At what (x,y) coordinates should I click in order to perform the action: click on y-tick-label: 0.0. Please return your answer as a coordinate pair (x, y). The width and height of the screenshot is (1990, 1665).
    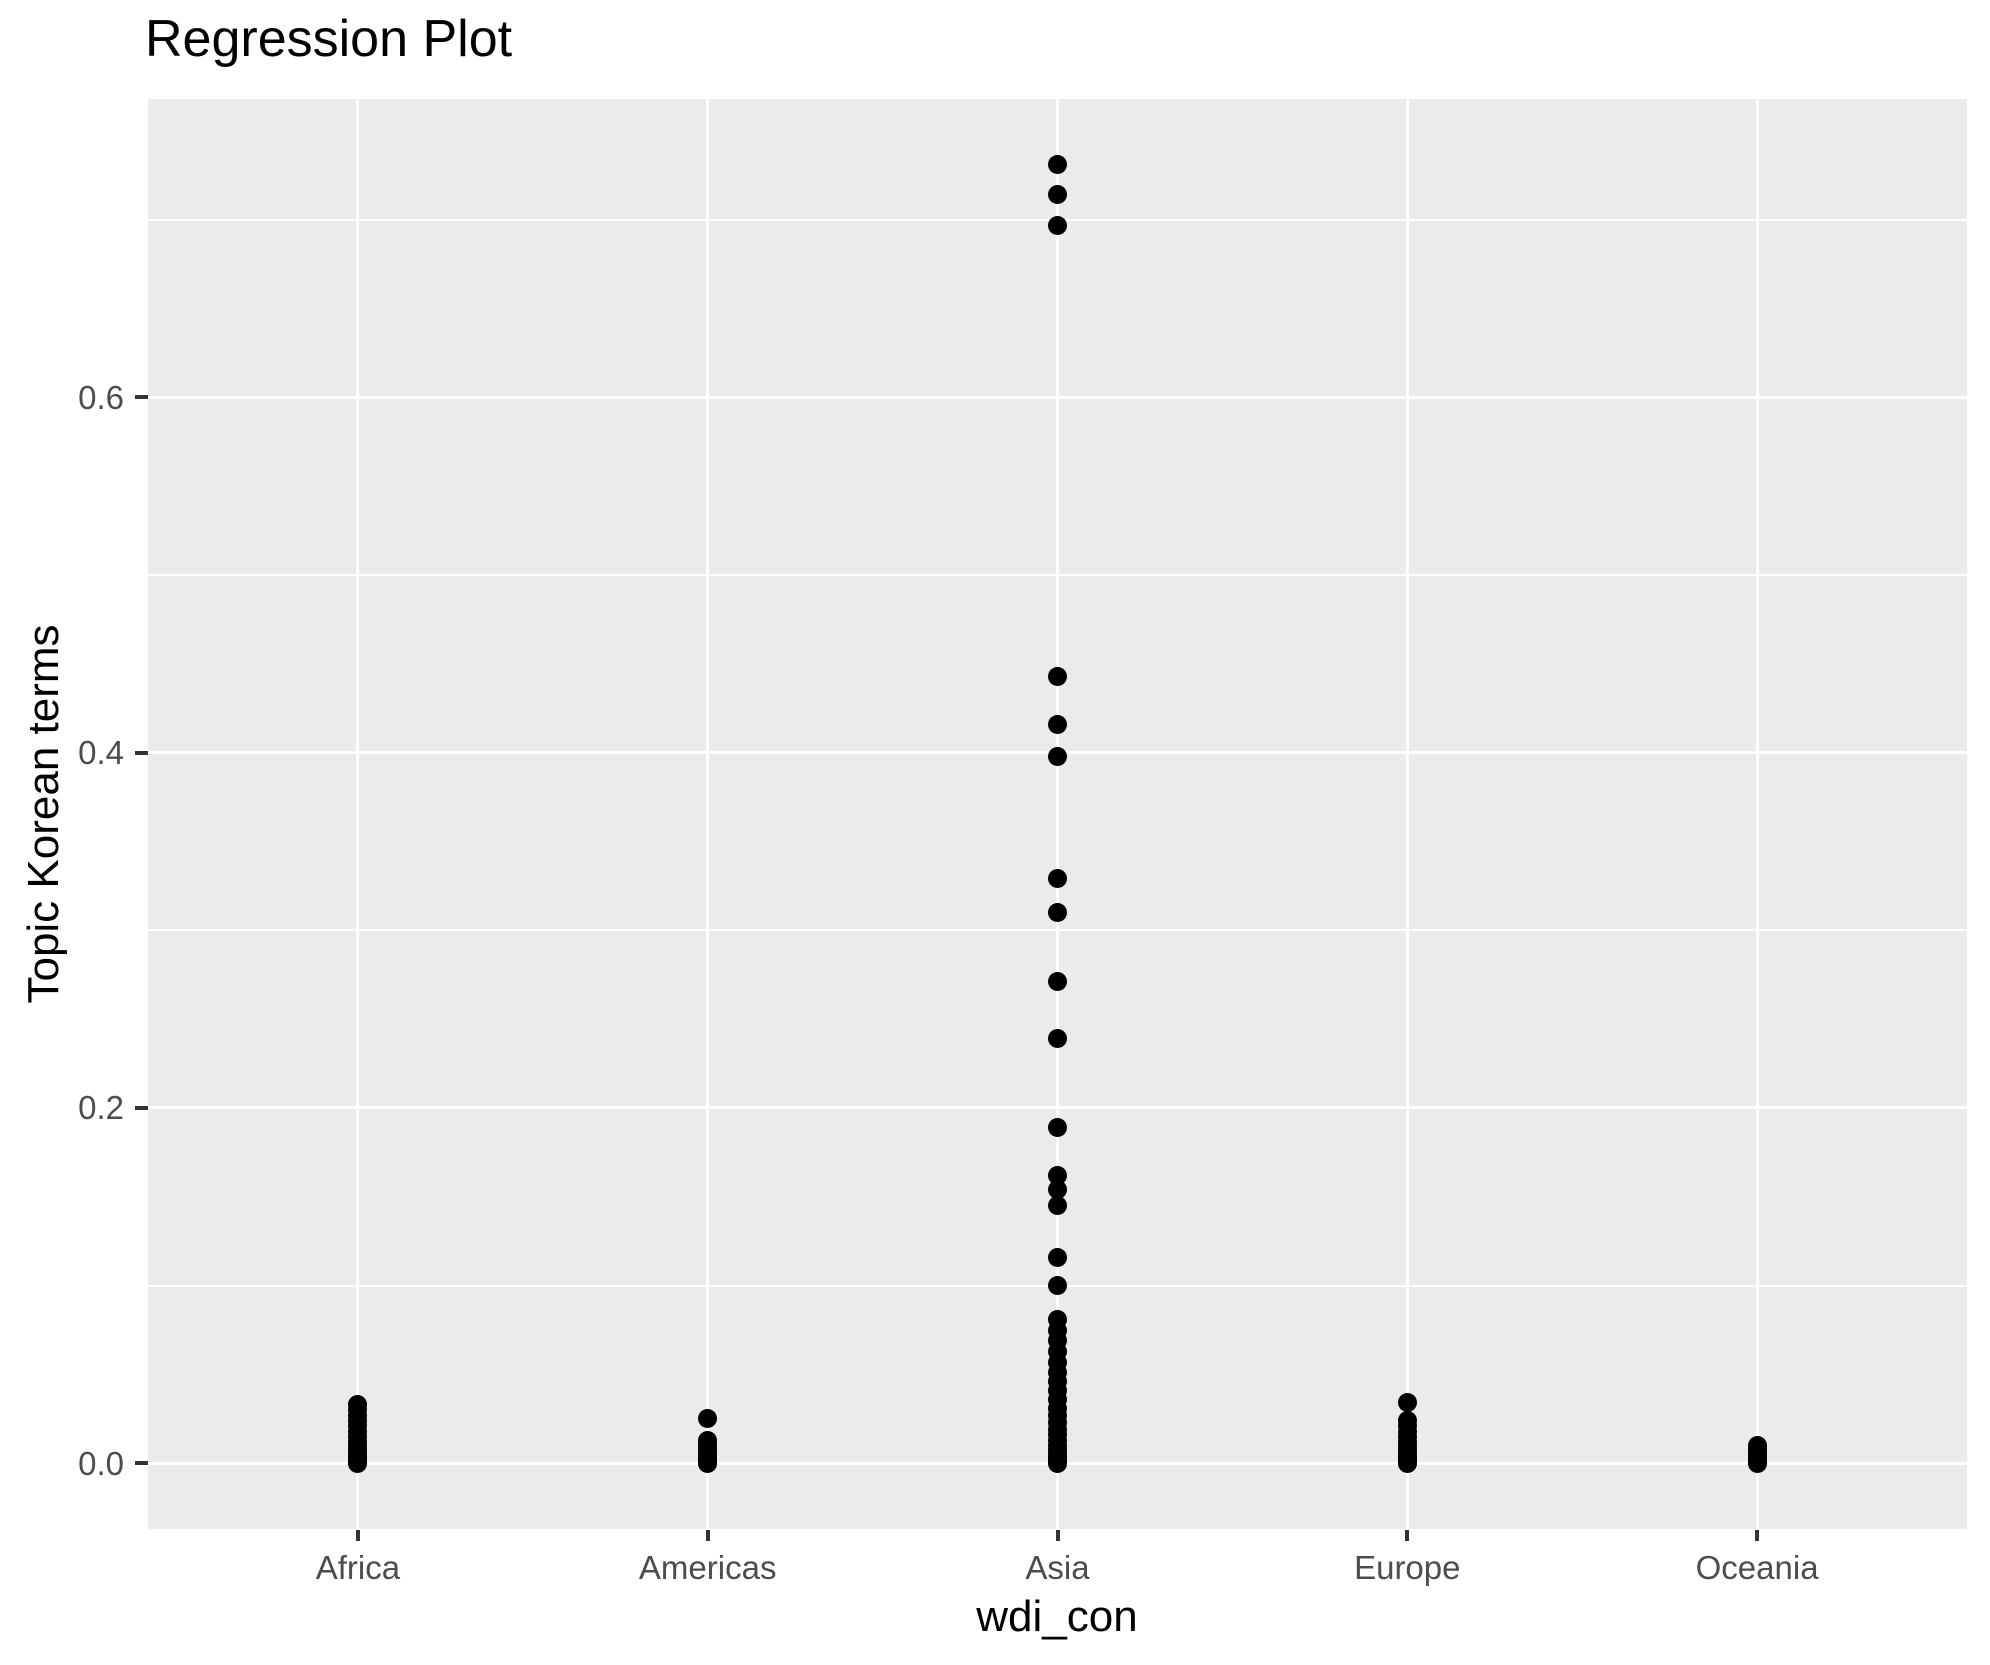
    Looking at the image, I should click on (101, 1463).